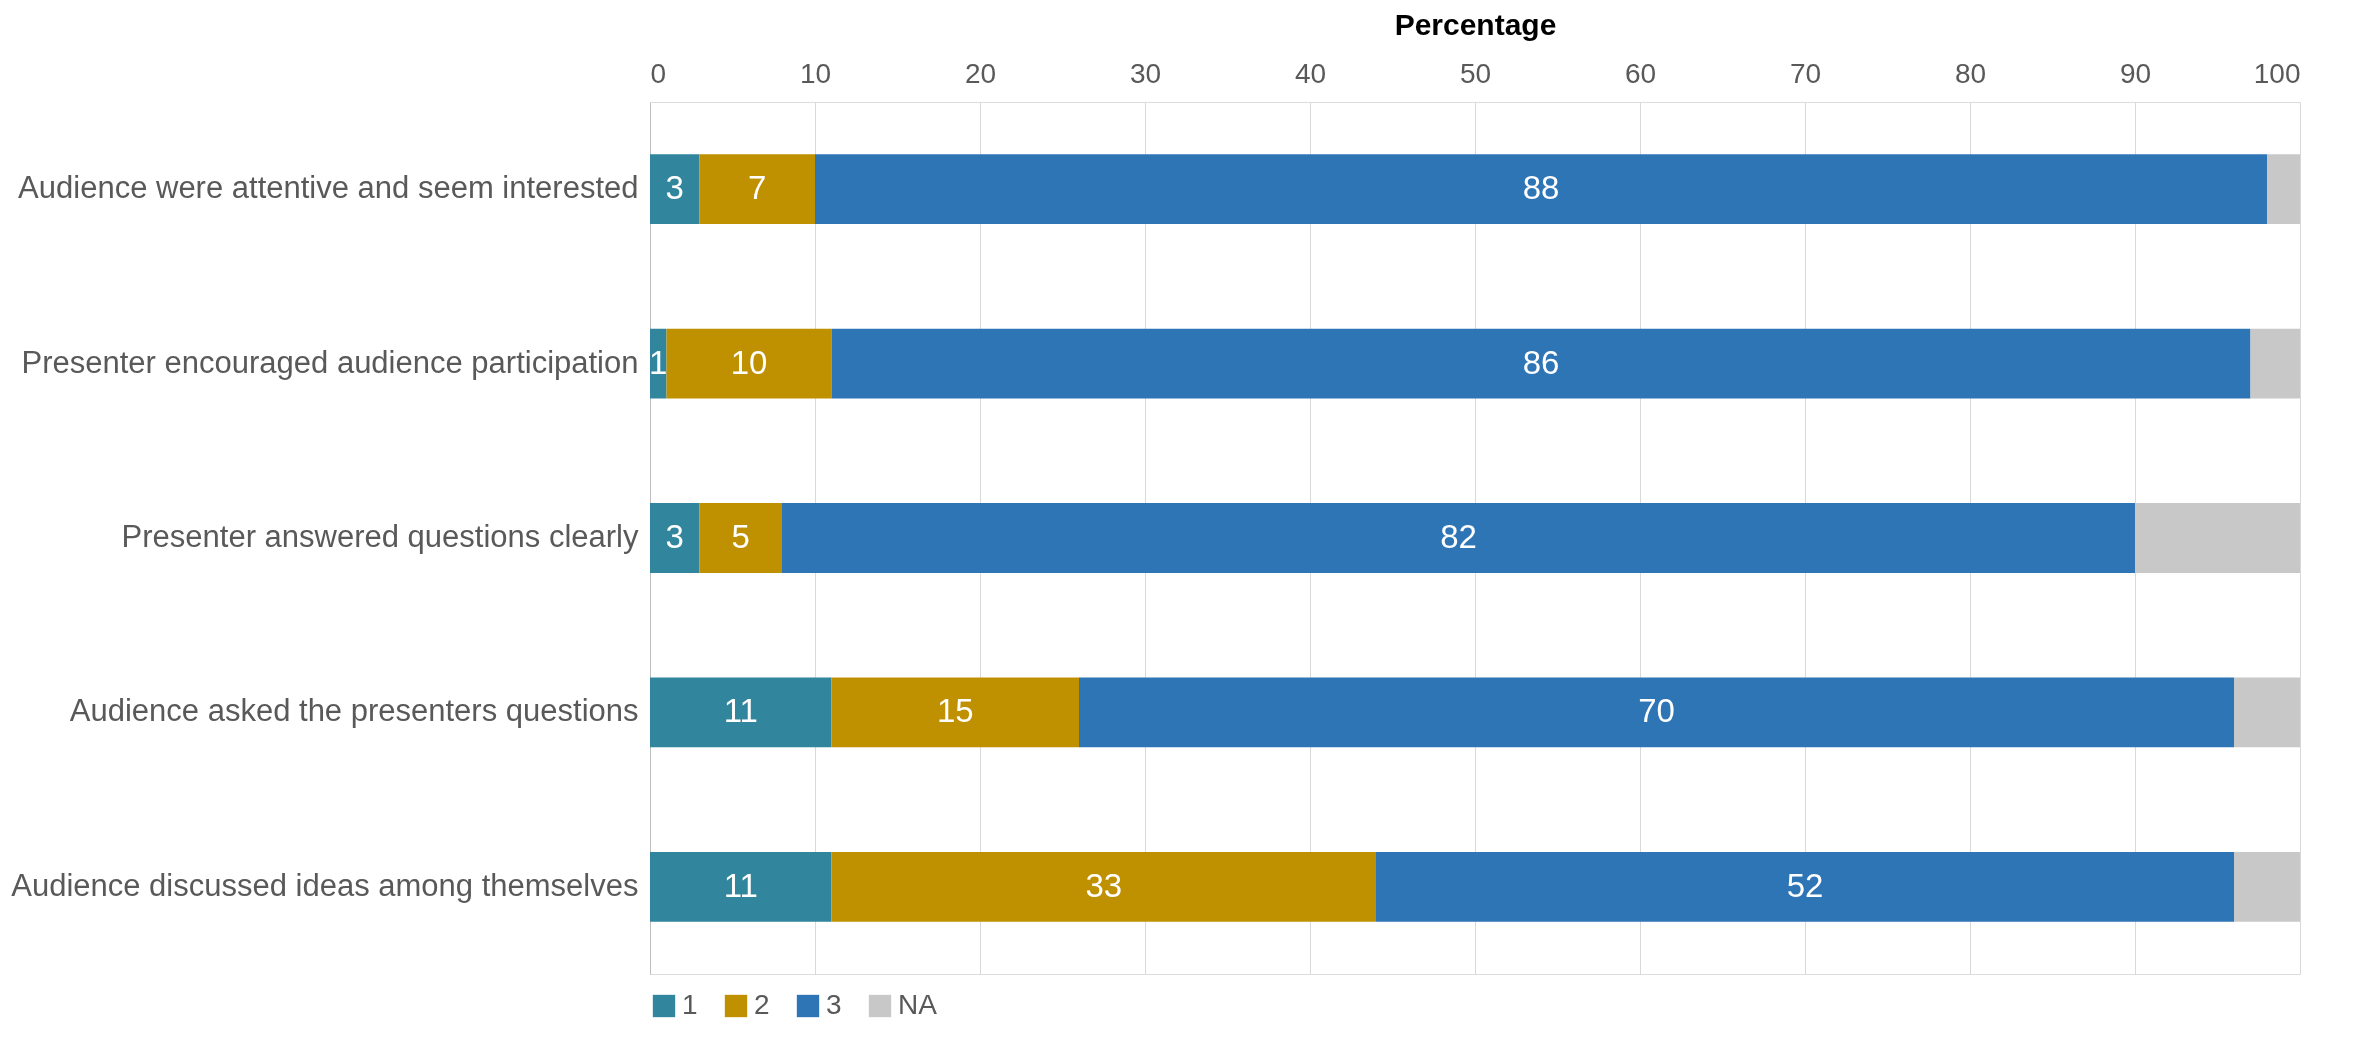 This screenshot has height=1062, width=2367. Describe the element at coordinates (1970, 73) in the screenshot. I see `x-tick-label: 80` at that location.